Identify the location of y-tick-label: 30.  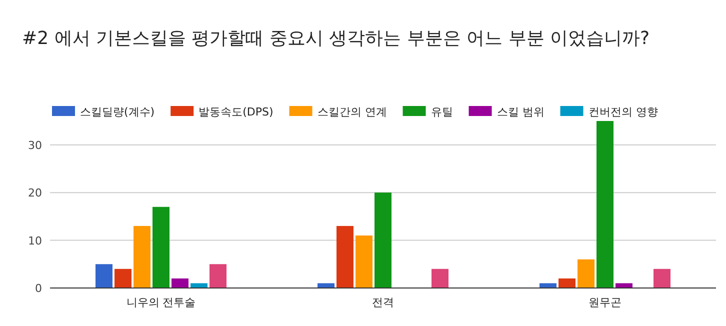
(35, 145).